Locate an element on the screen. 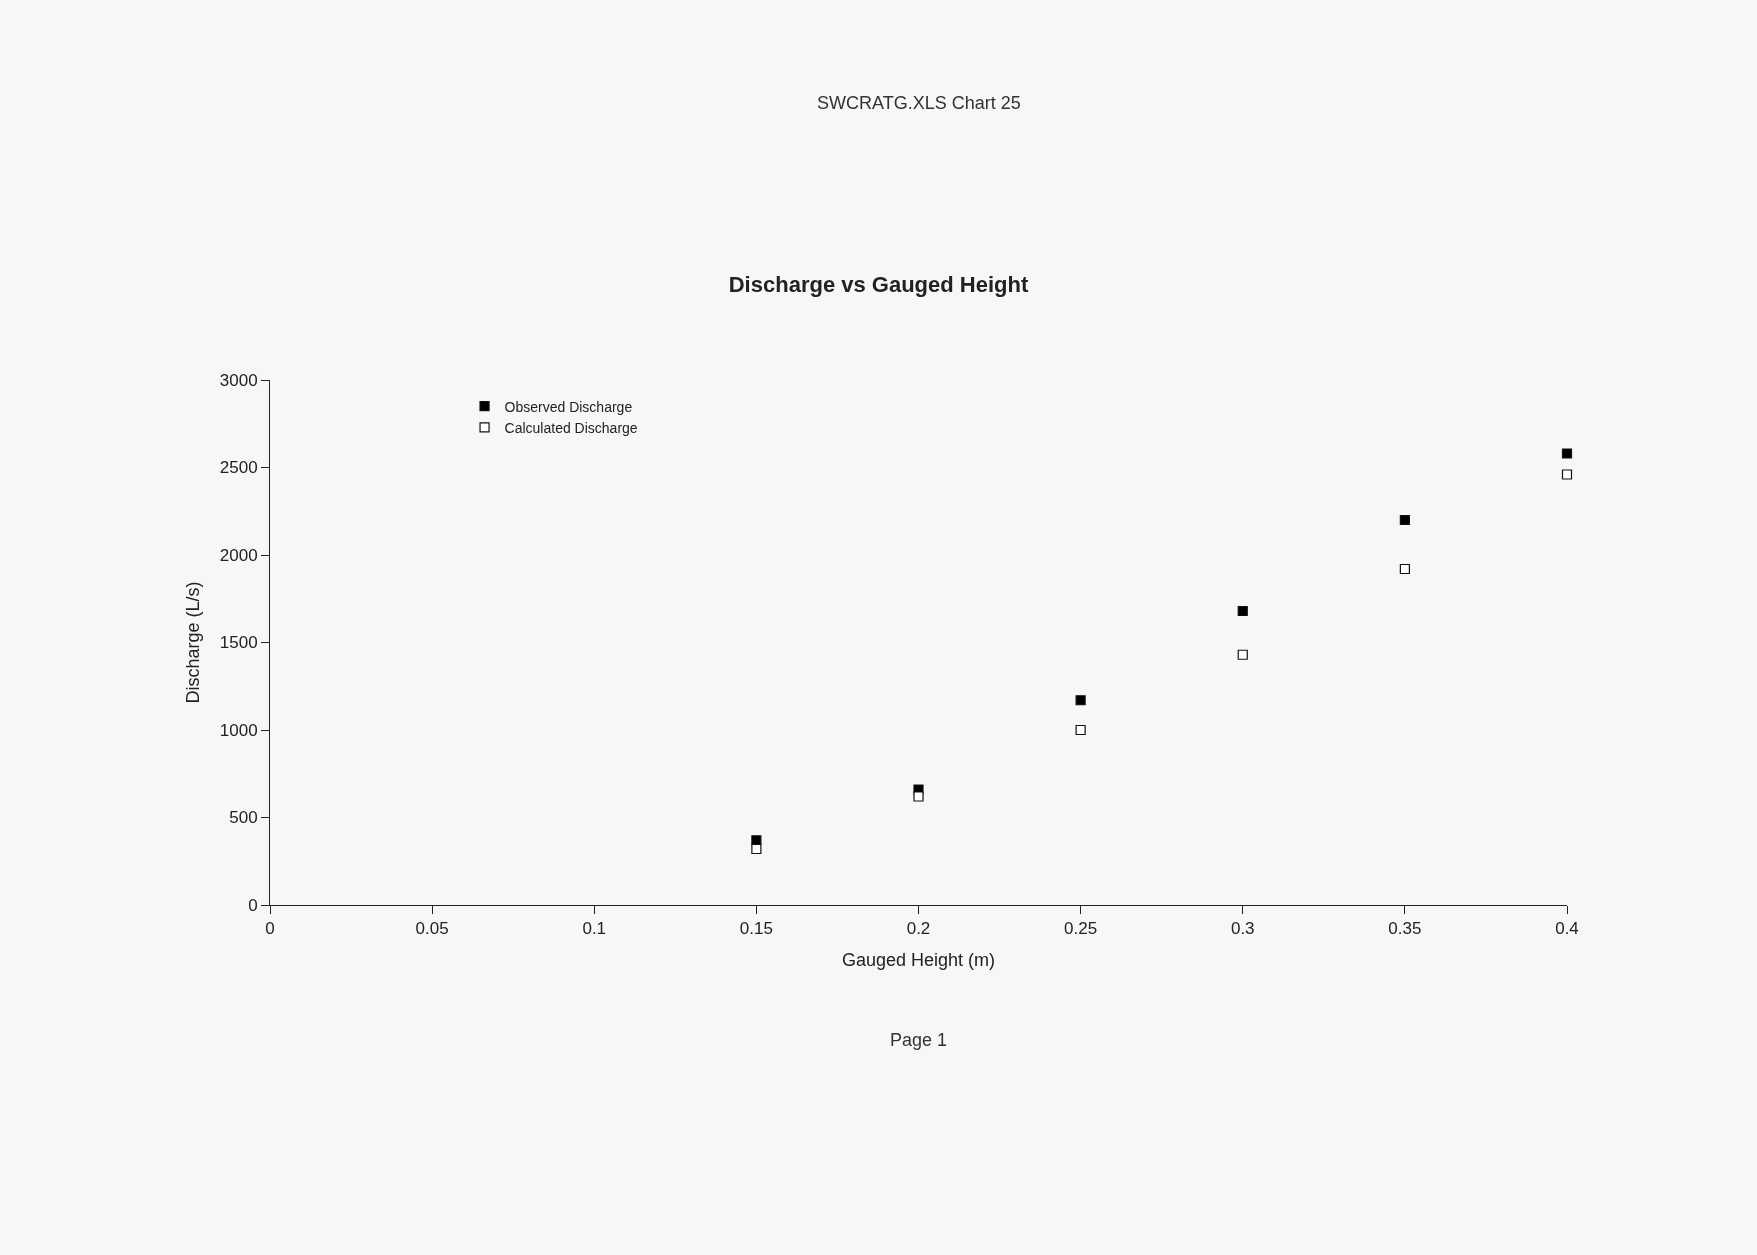 The width and height of the screenshot is (1757, 1255). y-tick-label: 500 is located at coordinates (243, 818).